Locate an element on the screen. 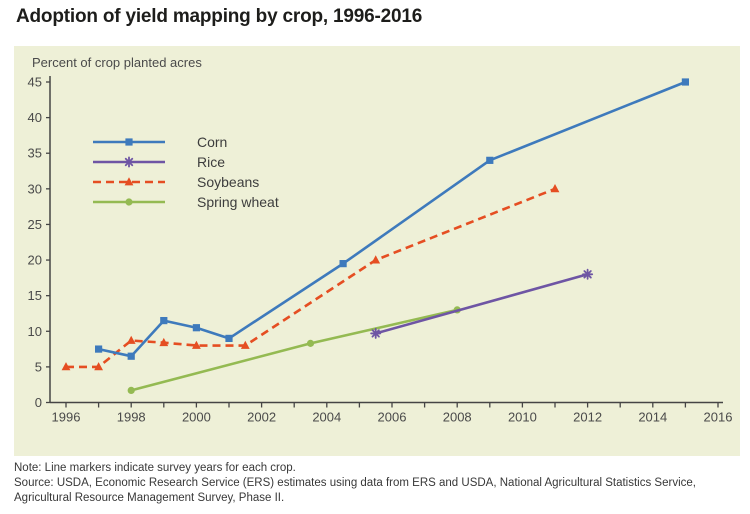  y-tick-label: 0 is located at coordinates (38, 402).